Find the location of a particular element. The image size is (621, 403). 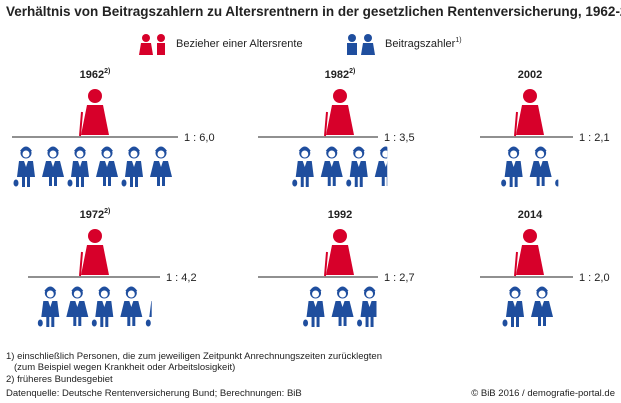

legend-contributor: Beitragszahler1) is located at coordinates (423, 43).